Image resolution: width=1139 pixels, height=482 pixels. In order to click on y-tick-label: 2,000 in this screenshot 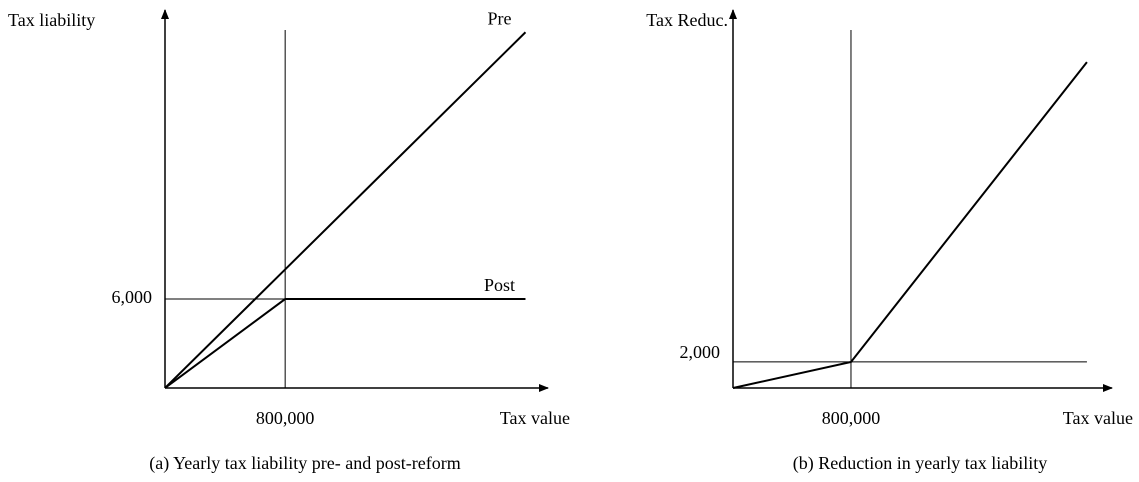, I will do `click(700, 352)`.